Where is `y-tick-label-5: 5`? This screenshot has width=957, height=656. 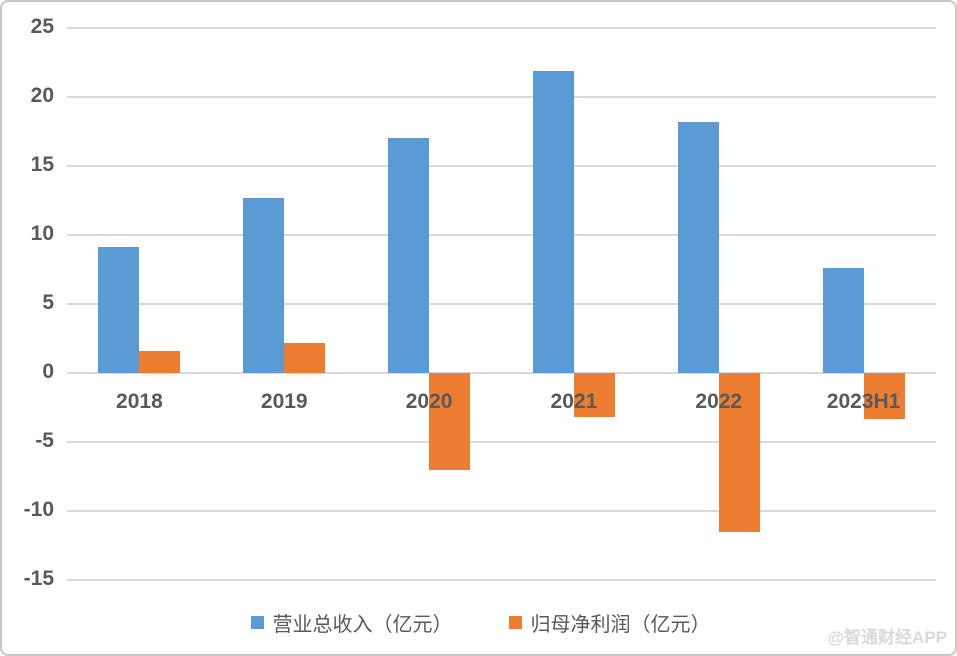 y-tick-label-5: 5 is located at coordinates (48, 302).